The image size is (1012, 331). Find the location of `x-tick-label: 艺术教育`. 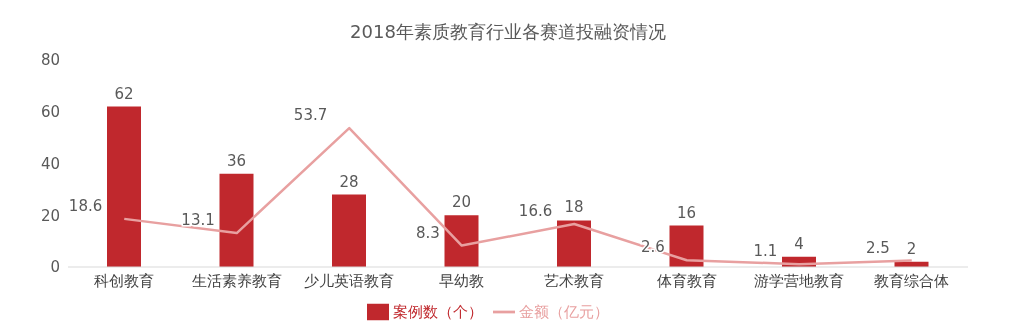

x-tick-label: 艺术教育 is located at coordinates (574, 280).